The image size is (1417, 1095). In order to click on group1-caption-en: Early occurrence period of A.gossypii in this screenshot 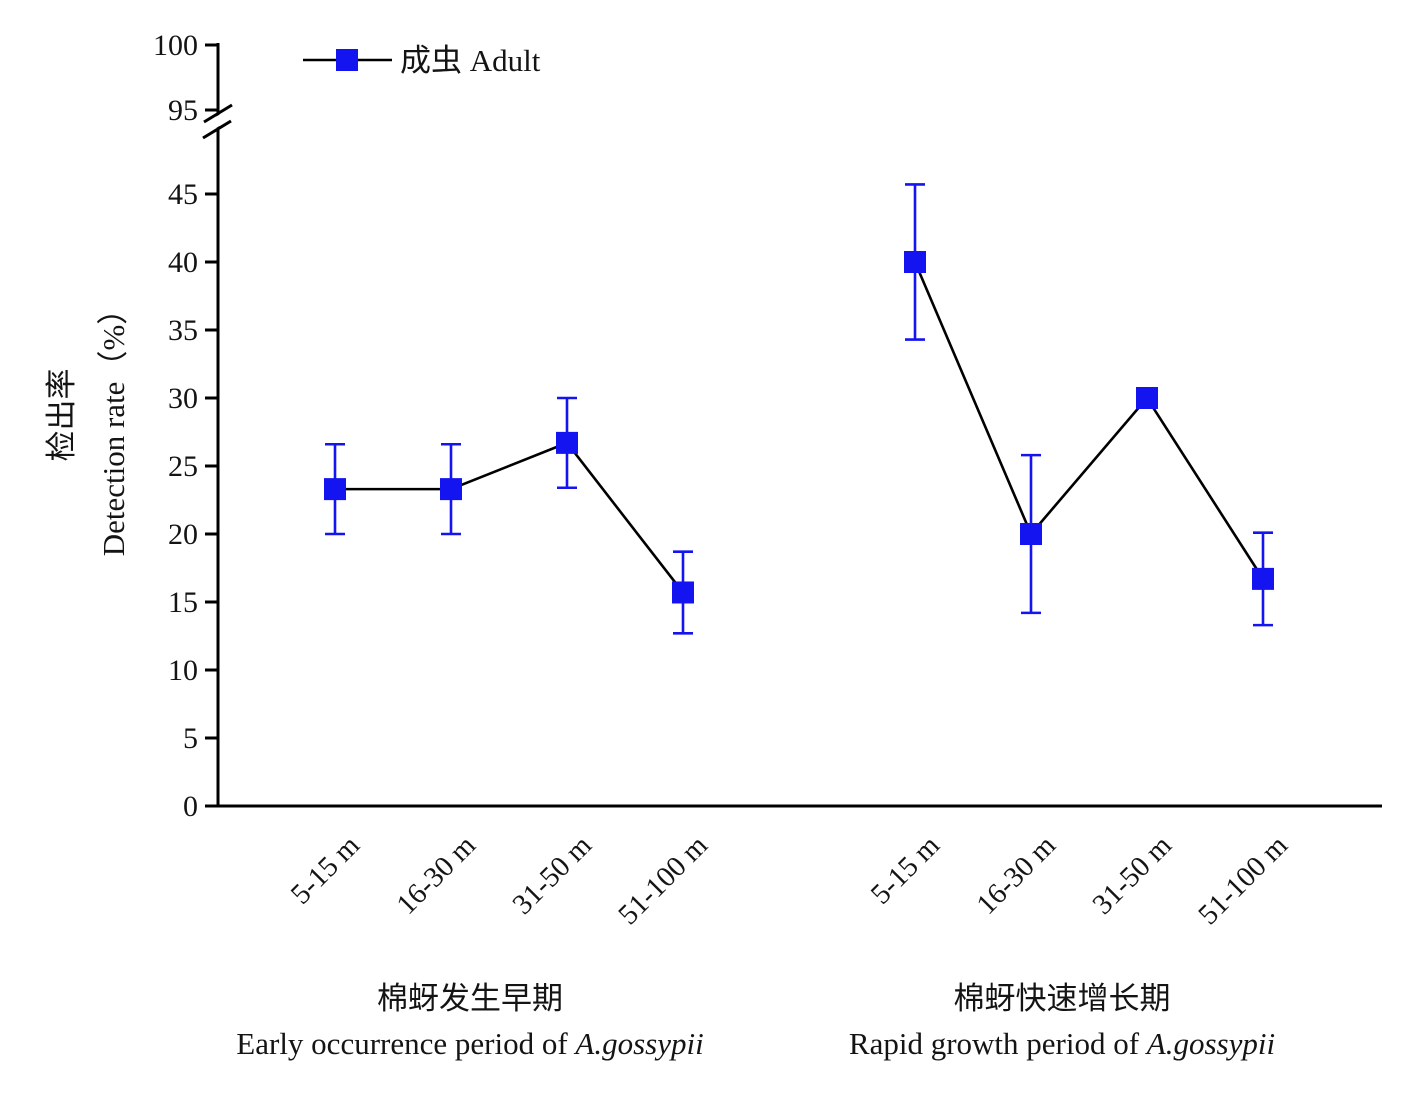, I will do `click(470, 1043)`.